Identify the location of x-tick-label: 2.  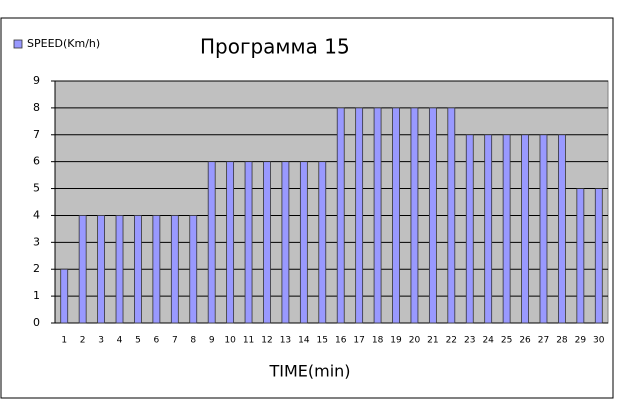
(83, 341).